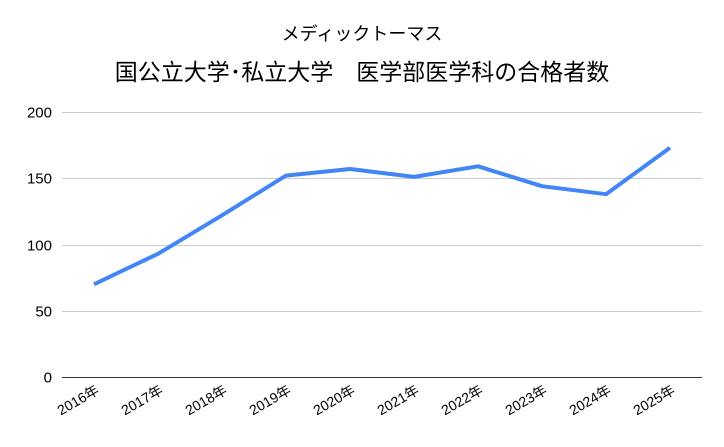  What do you see at coordinates (43, 312) in the screenshot?
I see `y-tick-label: 50` at bounding box center [43, 312].